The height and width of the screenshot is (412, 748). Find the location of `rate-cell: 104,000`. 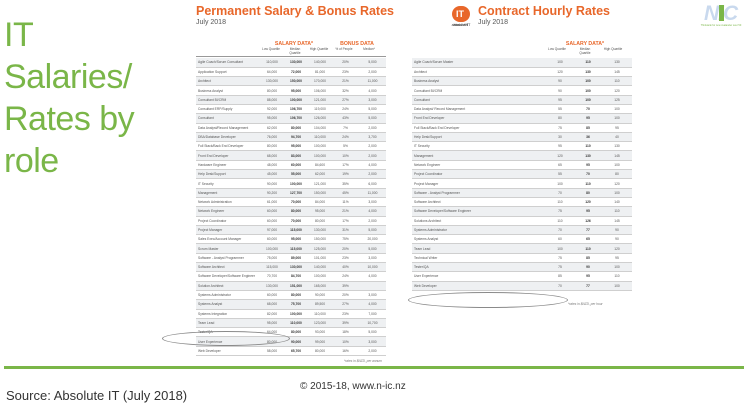

rate-cell: 104,000 is located at coordinates (320, 128).